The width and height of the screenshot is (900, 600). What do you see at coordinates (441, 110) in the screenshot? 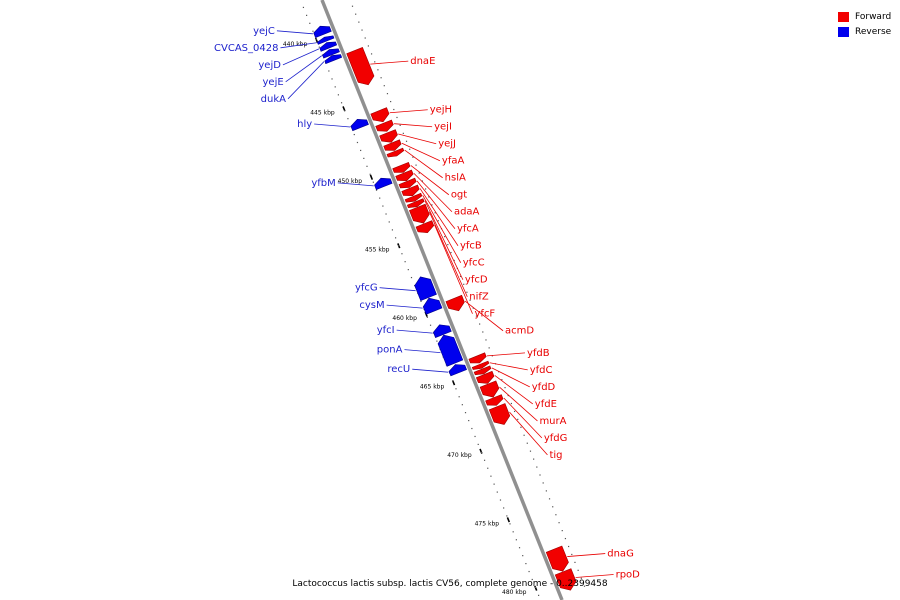
I see `gene-label-yejH: yejH` at bounding box center [441, 110].